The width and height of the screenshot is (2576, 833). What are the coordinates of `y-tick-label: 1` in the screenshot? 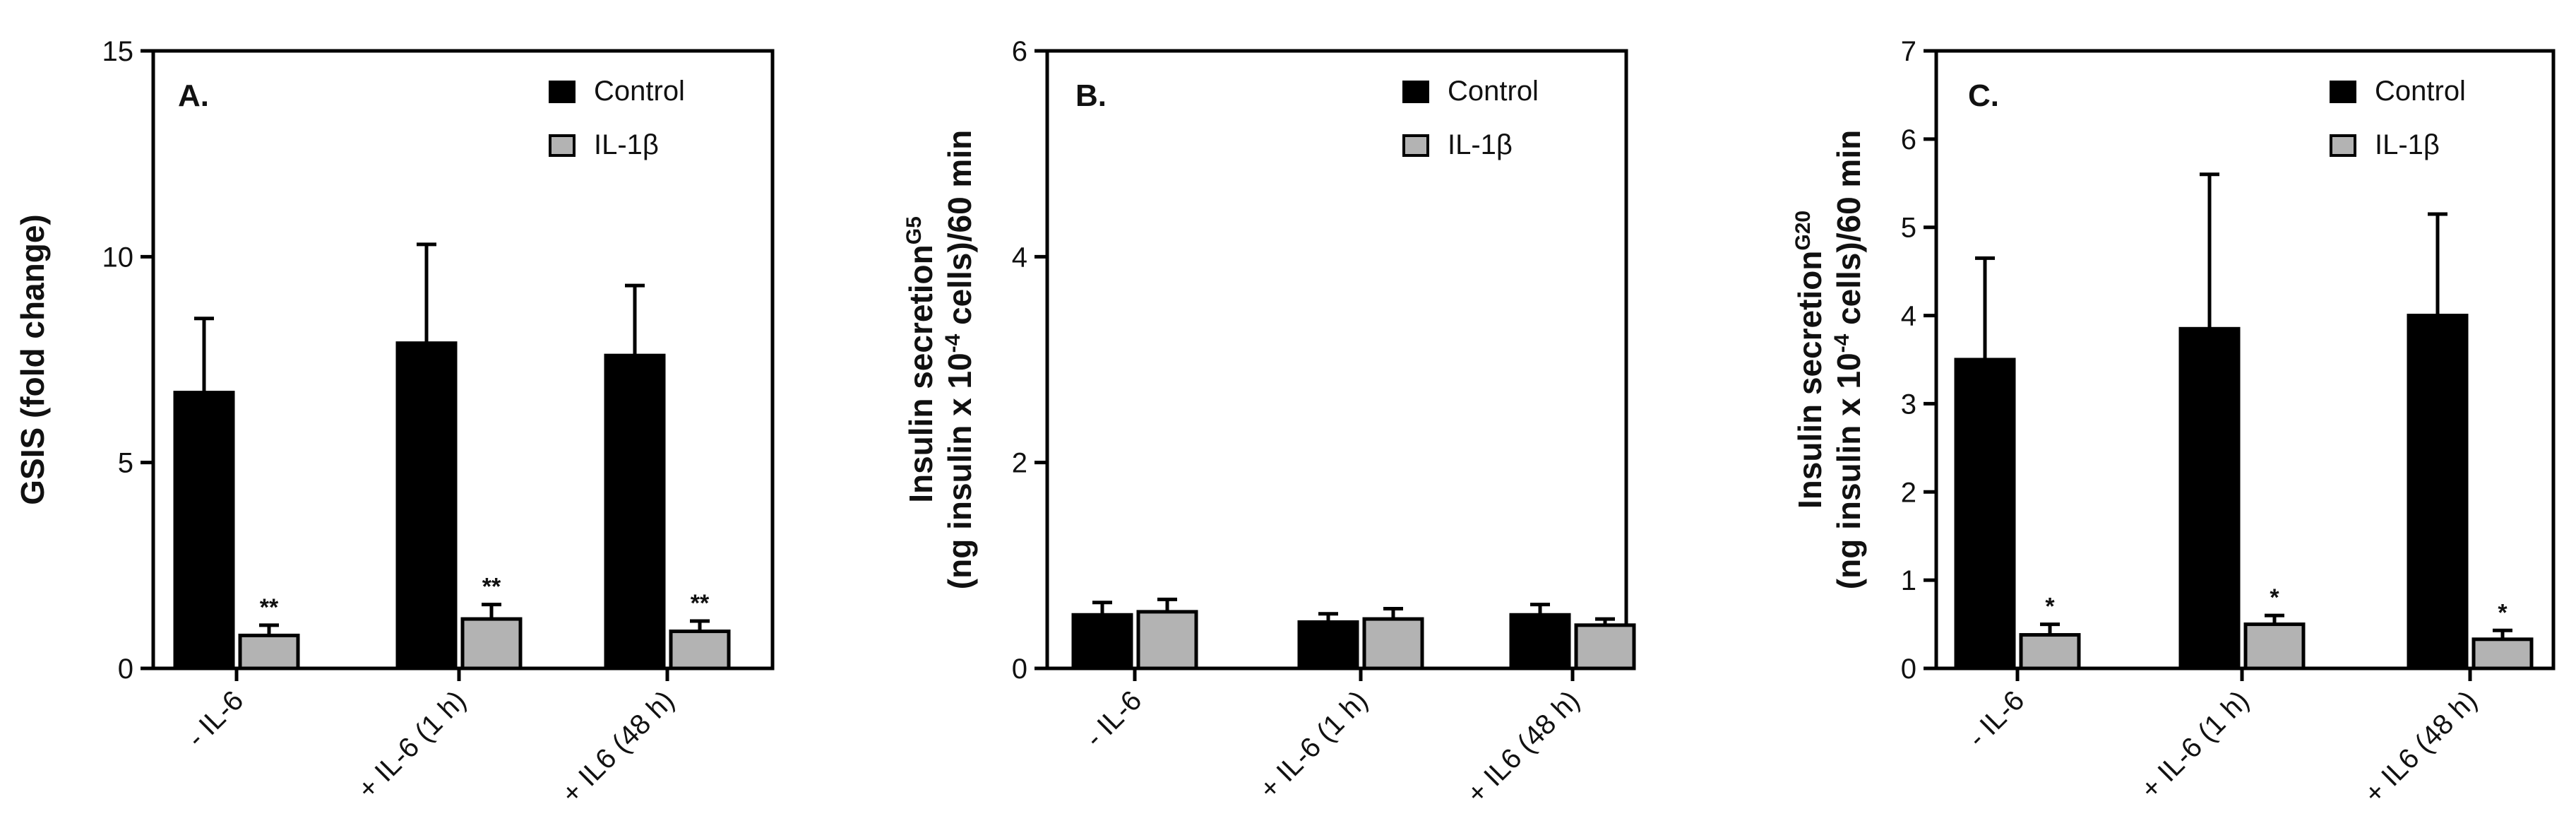 It's located at (1908, 580).